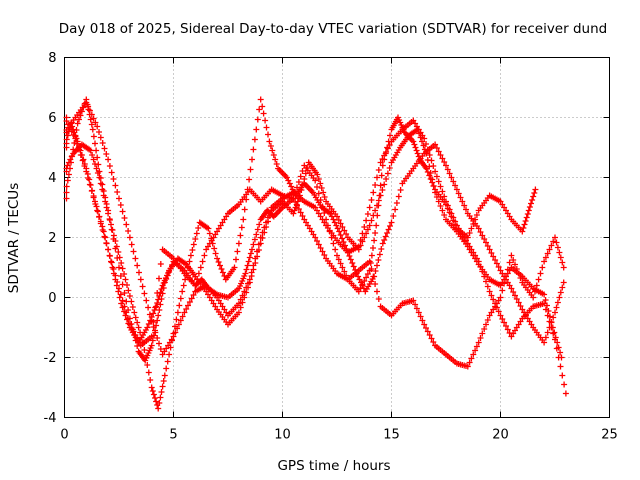 The image size is (640, 480). What do you see at coordinates (609, 435) in the screenshot?
I see `x-tick-label: 25` at bounding box center [609, 435].